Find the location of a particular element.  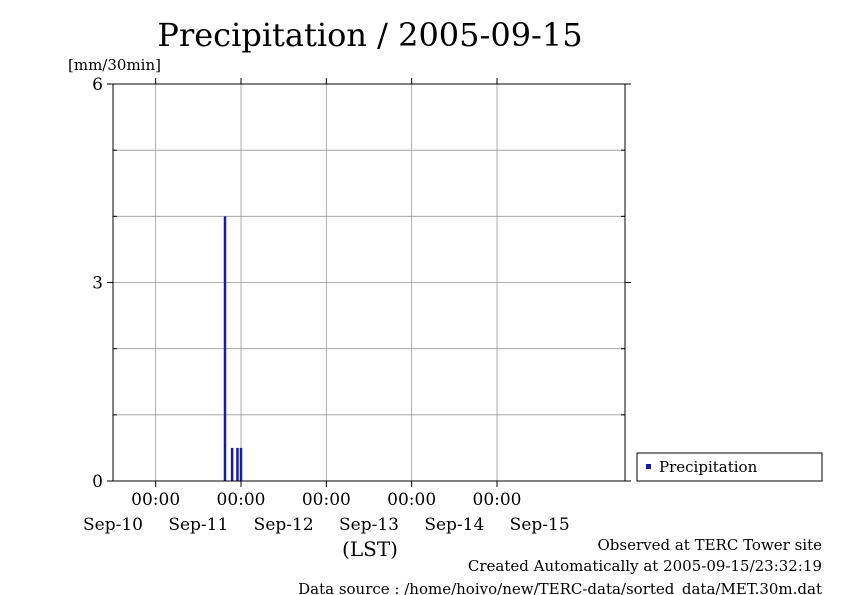

bars is located at coordinates (233, 348).